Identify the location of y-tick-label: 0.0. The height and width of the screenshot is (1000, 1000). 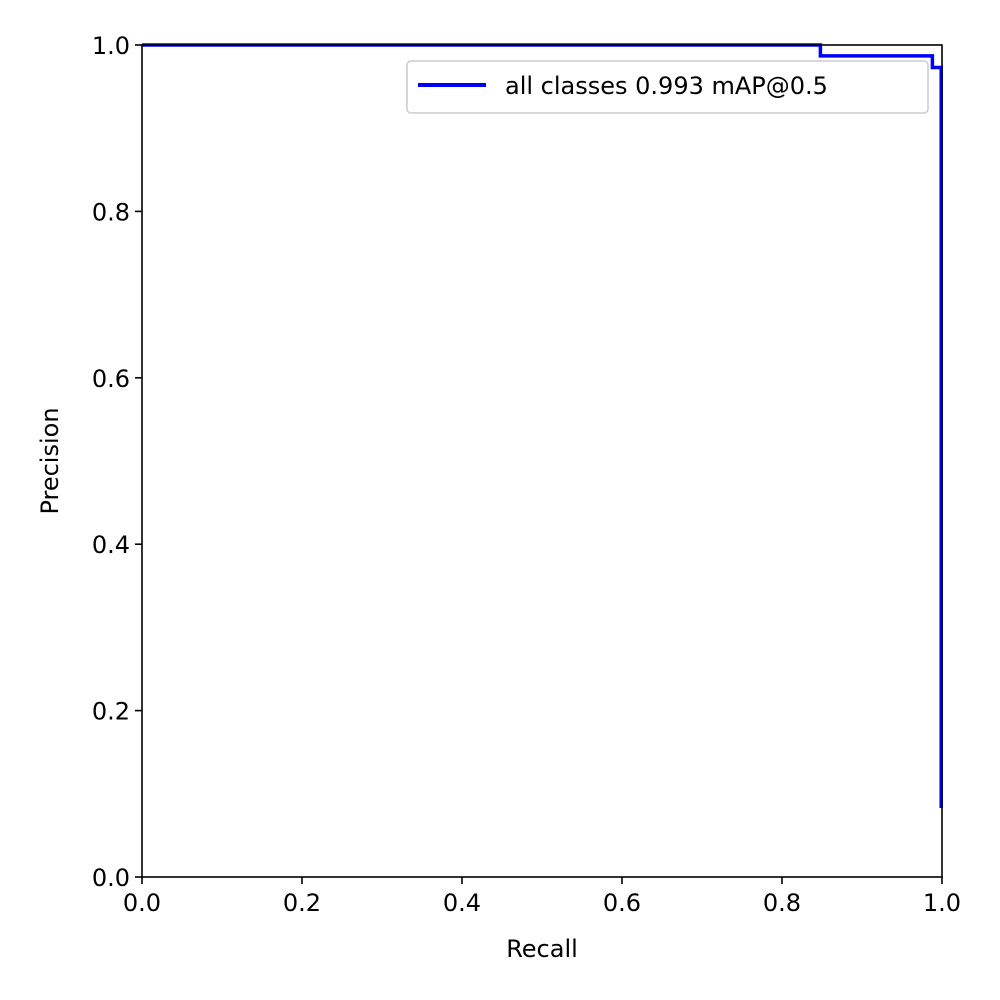
(111, 878).